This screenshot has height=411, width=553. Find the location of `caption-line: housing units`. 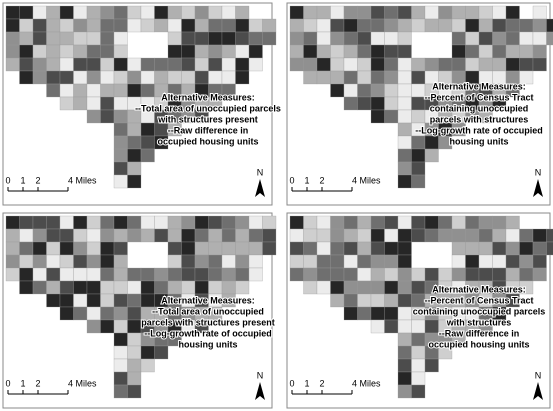

caption-line: housing units is located at coordinates (479, 141).